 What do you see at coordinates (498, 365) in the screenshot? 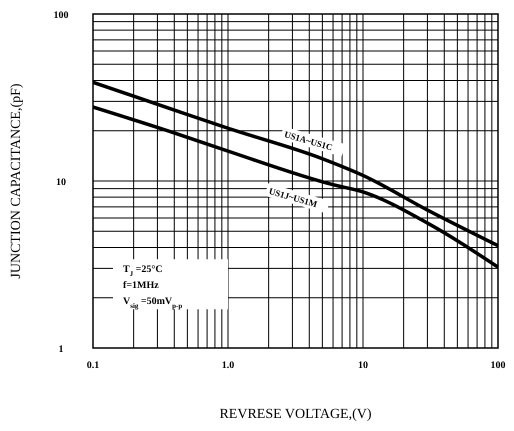
I see `x-tick-label: 100` at bounding box center [498, 365].